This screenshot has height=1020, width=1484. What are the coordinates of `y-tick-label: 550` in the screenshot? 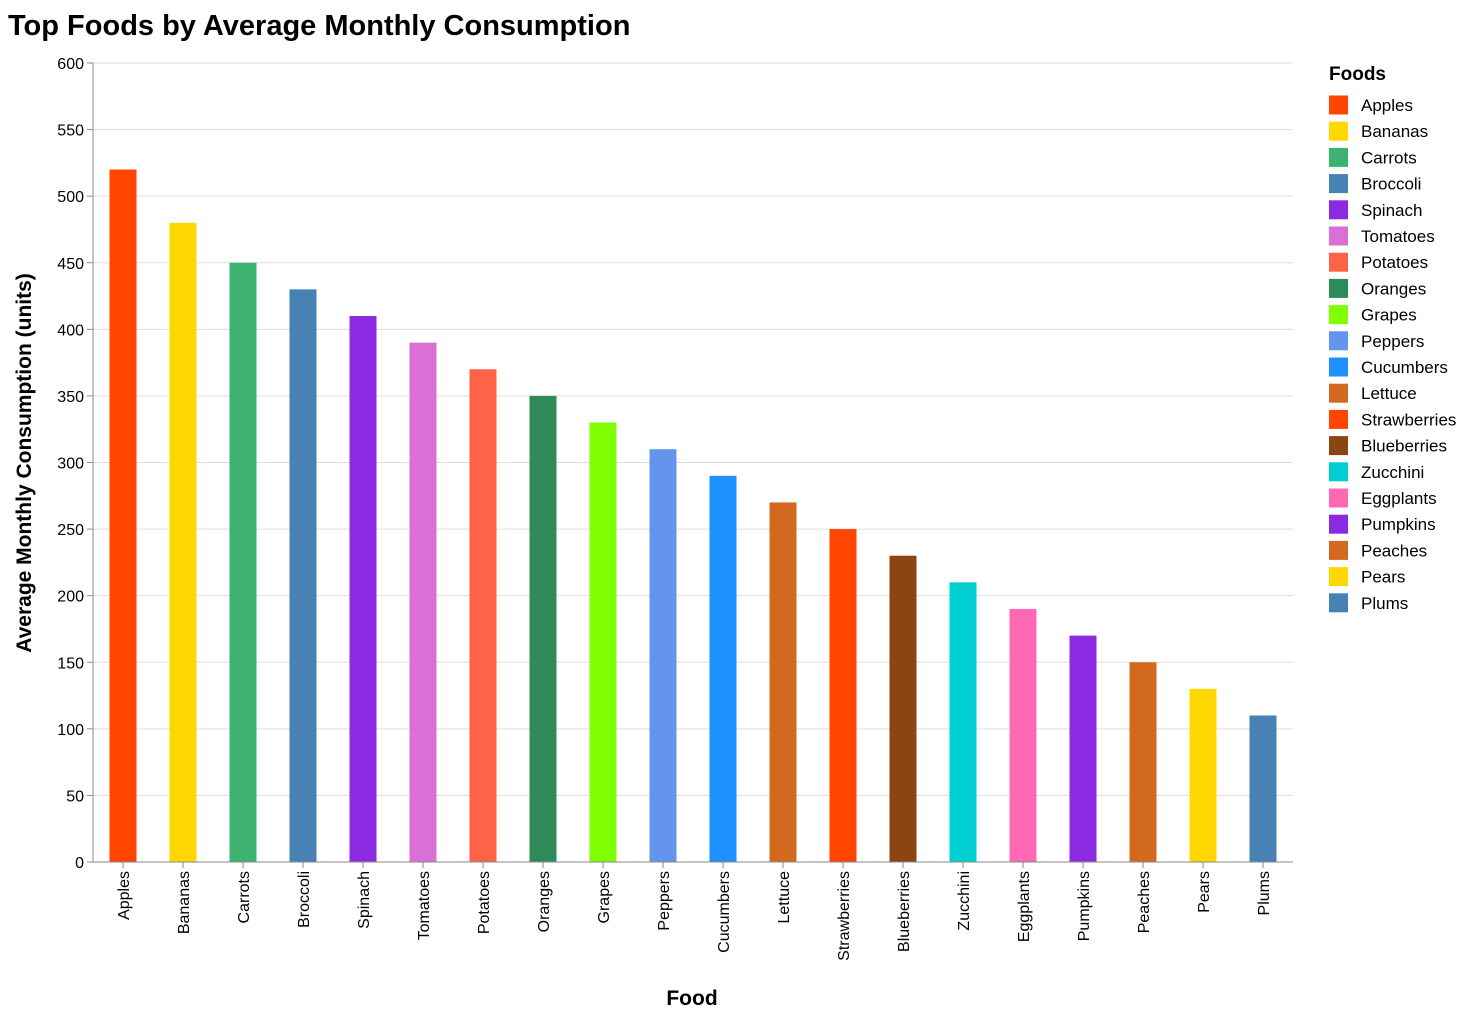 It's located at (70, 131).